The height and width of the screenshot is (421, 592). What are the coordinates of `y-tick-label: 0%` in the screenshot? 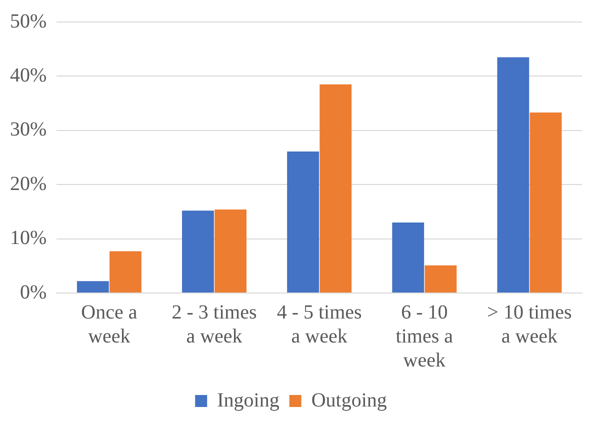 It's located at (33, 292).